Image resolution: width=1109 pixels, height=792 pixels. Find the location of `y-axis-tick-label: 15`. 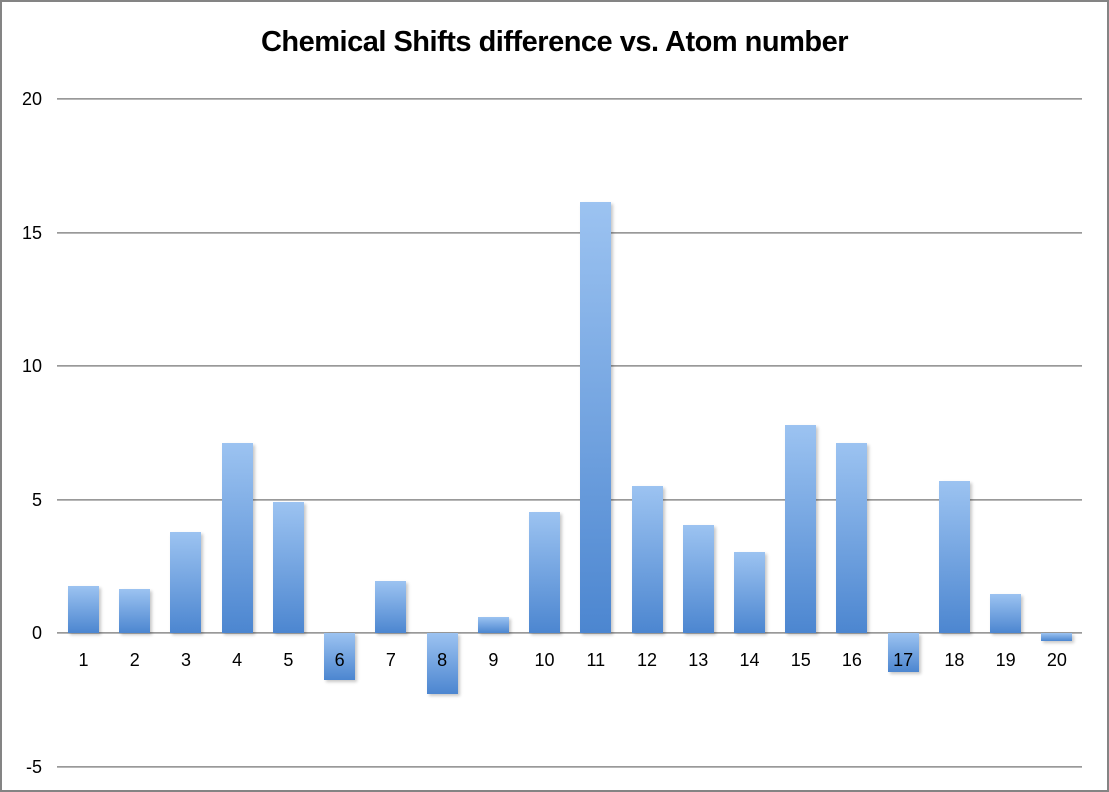

y-axis-tick-label: 15 is located at coordinates (31, 232).